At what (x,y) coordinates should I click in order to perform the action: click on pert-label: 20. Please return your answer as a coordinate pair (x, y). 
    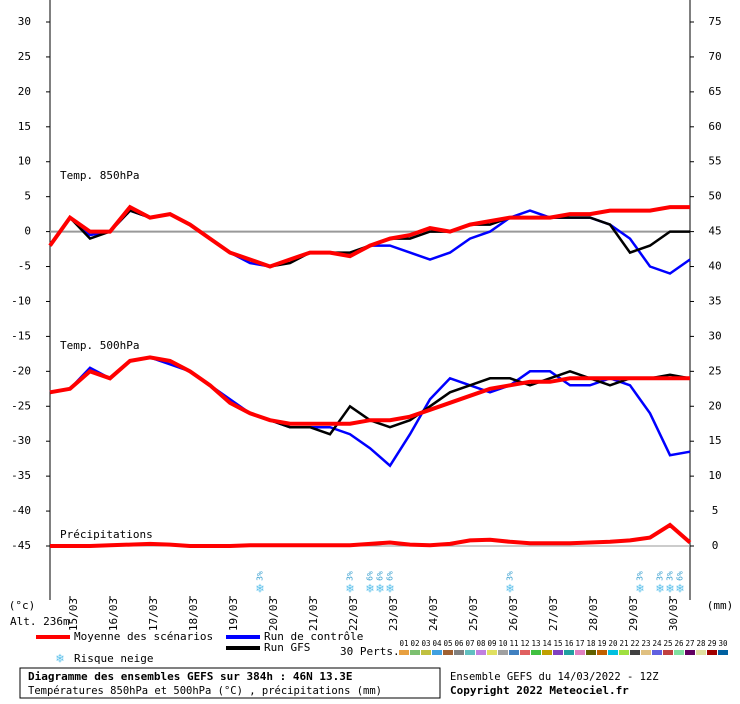
    Looking at the image, I should click on (613, 643).